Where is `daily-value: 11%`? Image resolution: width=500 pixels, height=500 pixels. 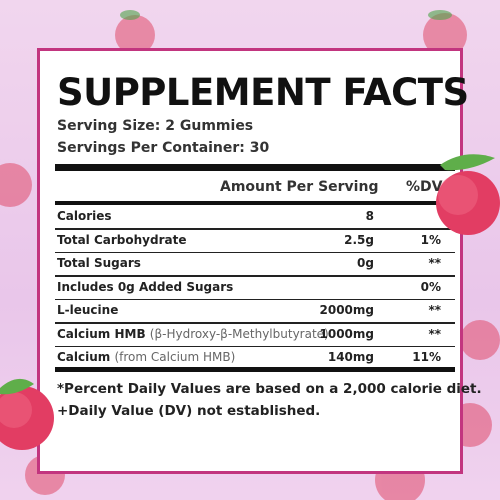
daily-value: 11% is located at coordinates (426, 357).